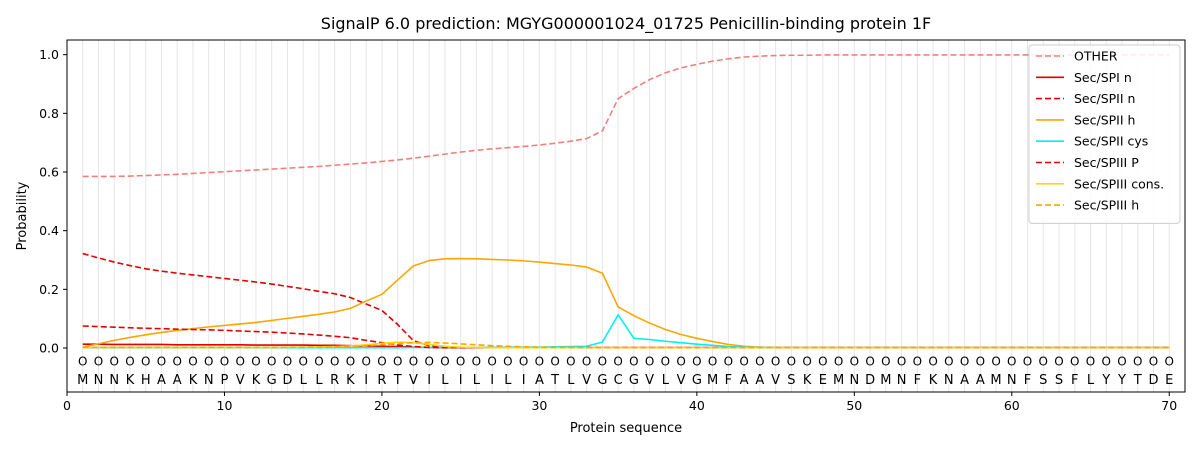 This screenshot has width=1200, height=450. What do you see at coordinates (49, 54) in the screenshot?
I see `y-tick-label: 1.0` at bounding box center [49, 54].